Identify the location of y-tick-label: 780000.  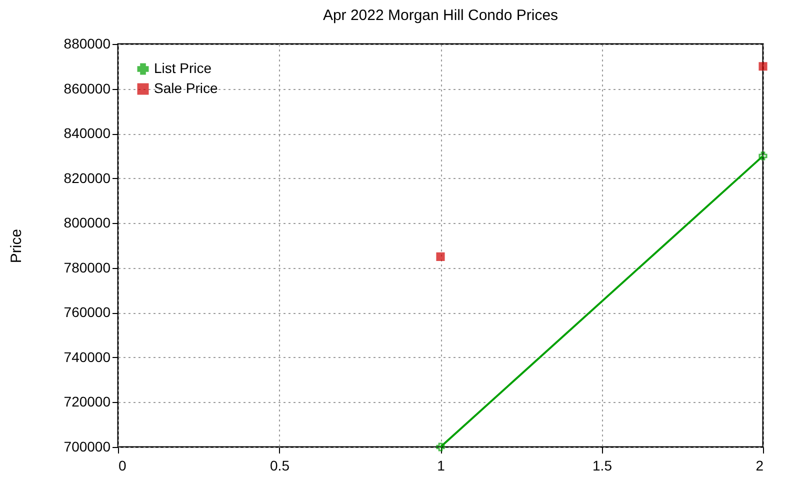
(87, 267).